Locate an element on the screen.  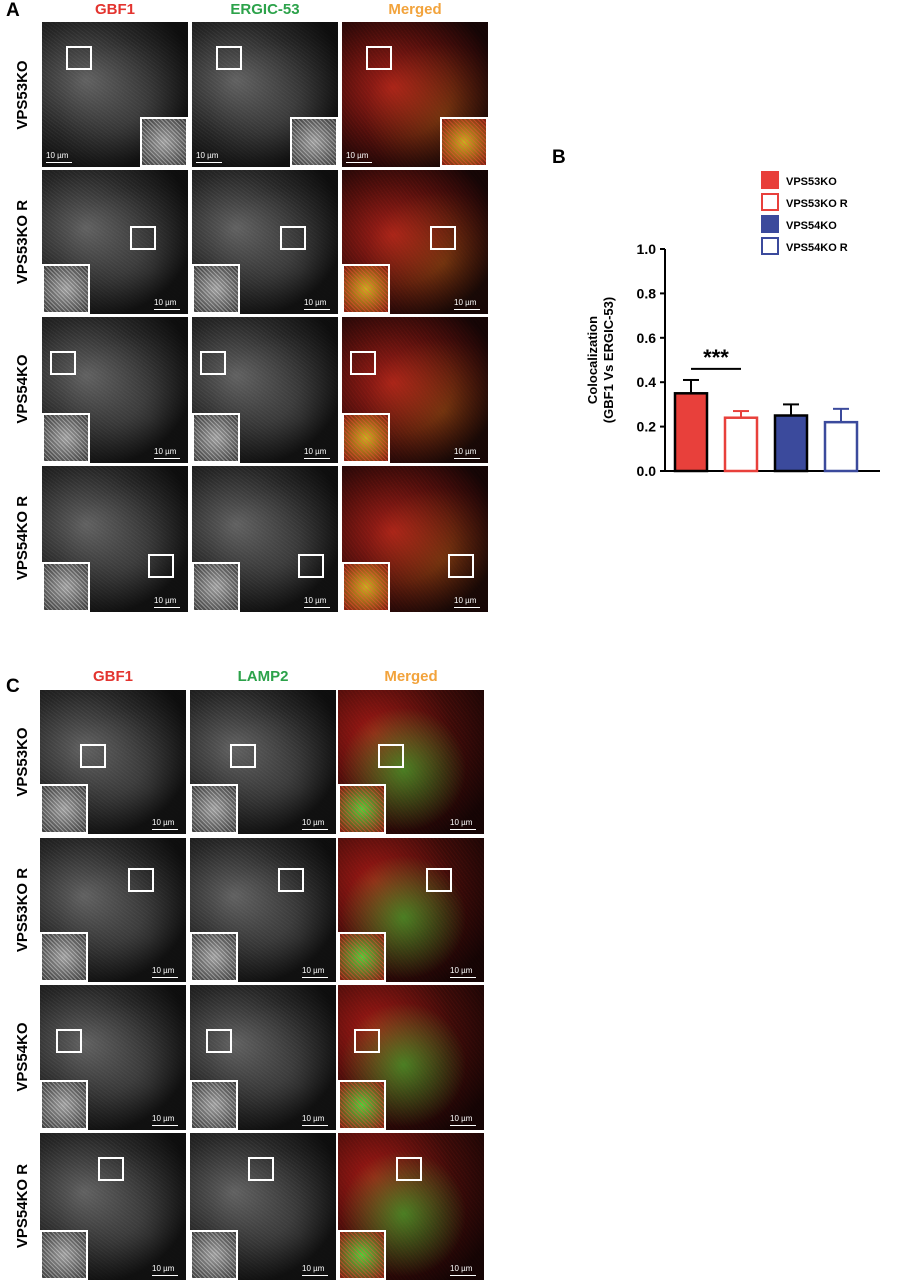
panel-letter-a: A is located at coordinates (13, 10).